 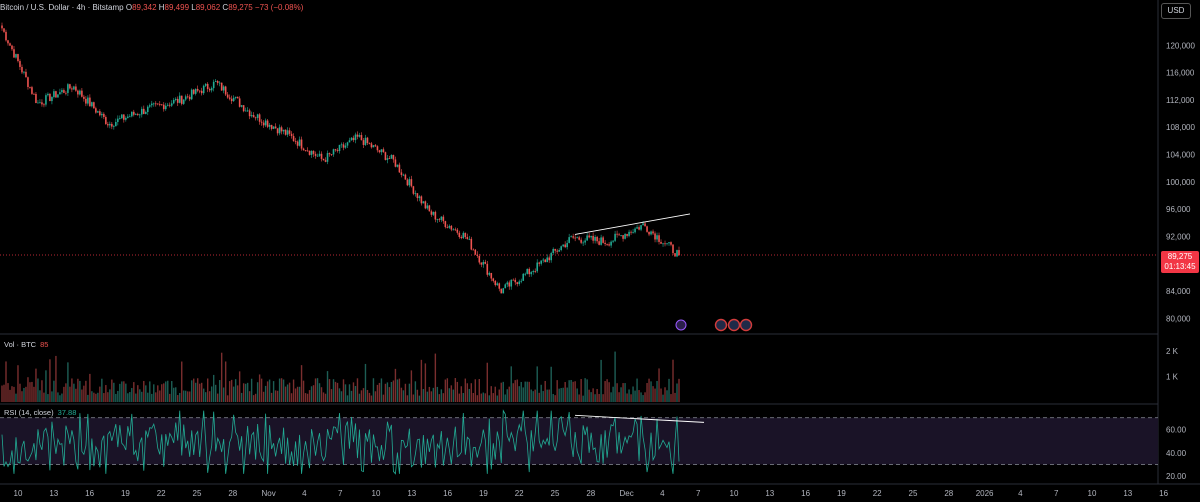 What do you see at coordinates (197, 493) in the screenshot?
I see `time-axis-tick: 25` at bounding box center [197, 493].